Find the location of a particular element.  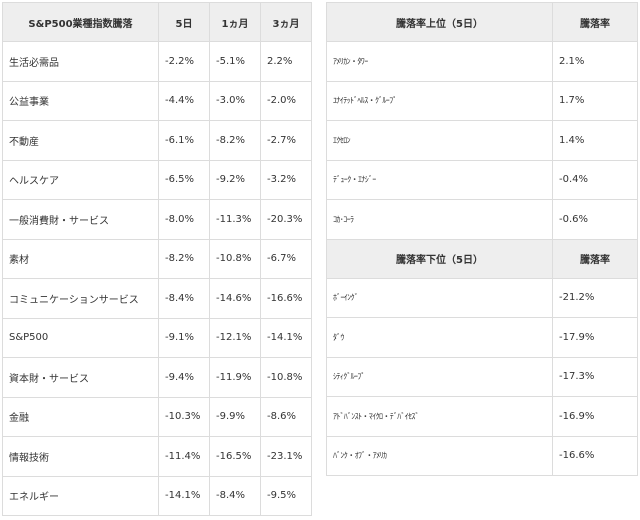

stock-row: ﾎﾞｰｲﾝｸﾞ -21.2% is located at coordinates (482, 297).